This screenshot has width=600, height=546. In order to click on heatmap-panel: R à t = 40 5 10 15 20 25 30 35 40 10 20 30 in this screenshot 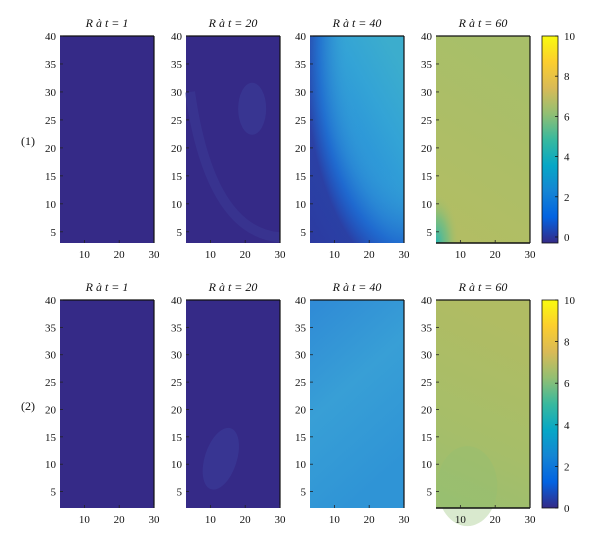, I will do `click(352, 403)`.